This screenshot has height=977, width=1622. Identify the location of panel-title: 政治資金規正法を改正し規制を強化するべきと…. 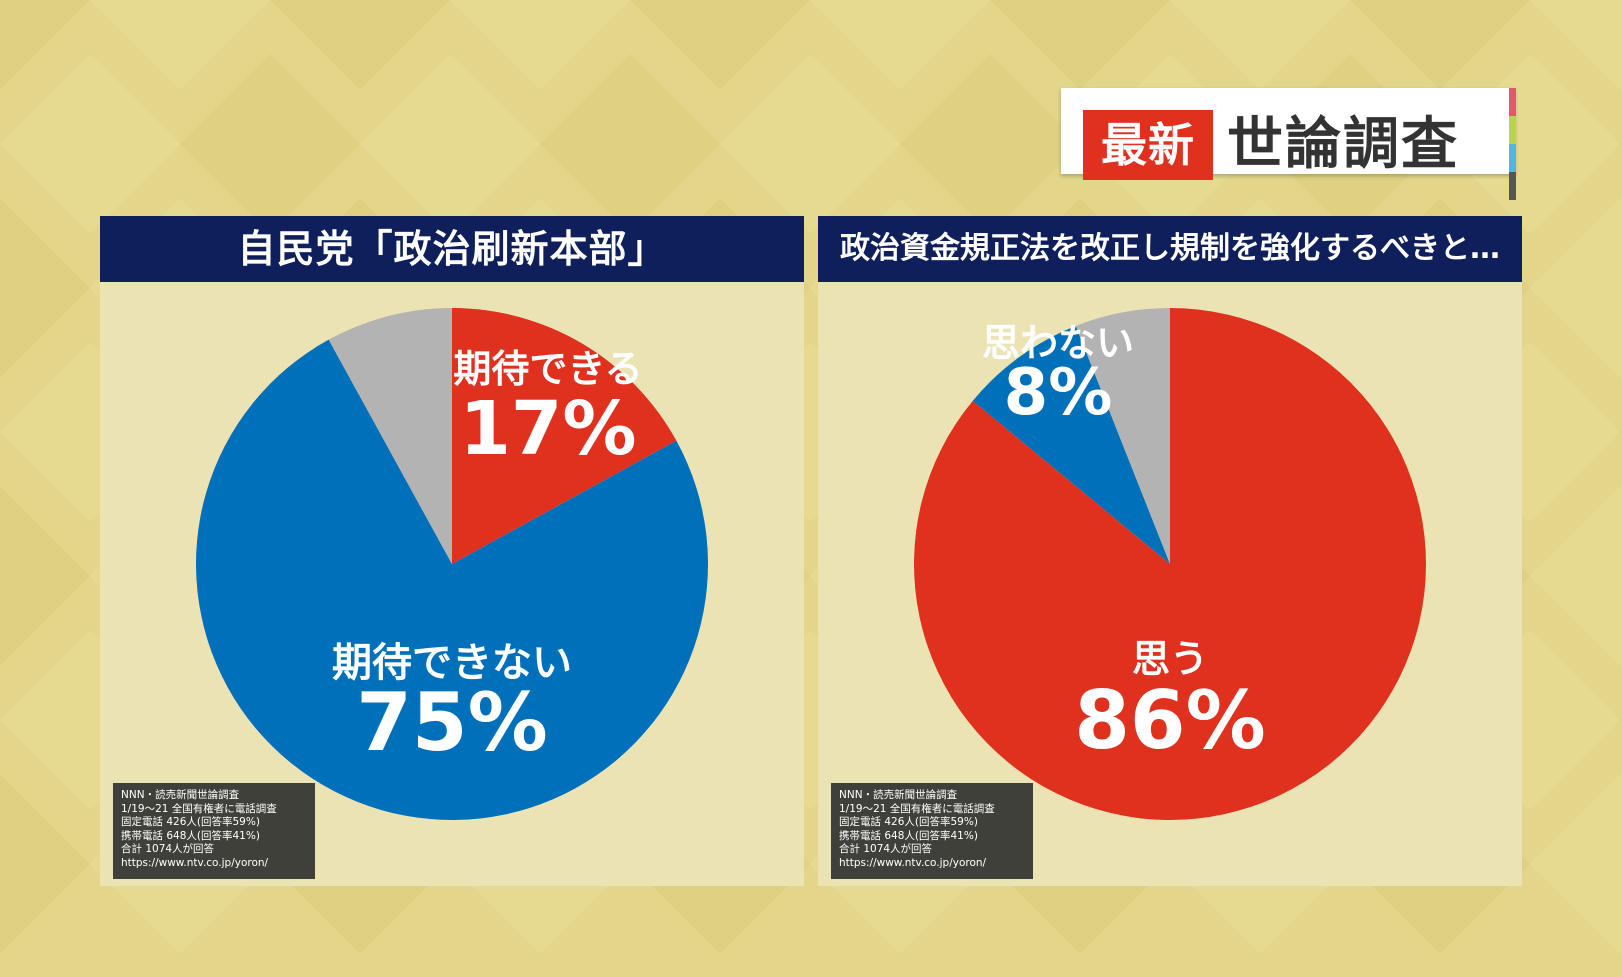
(1170, 249).